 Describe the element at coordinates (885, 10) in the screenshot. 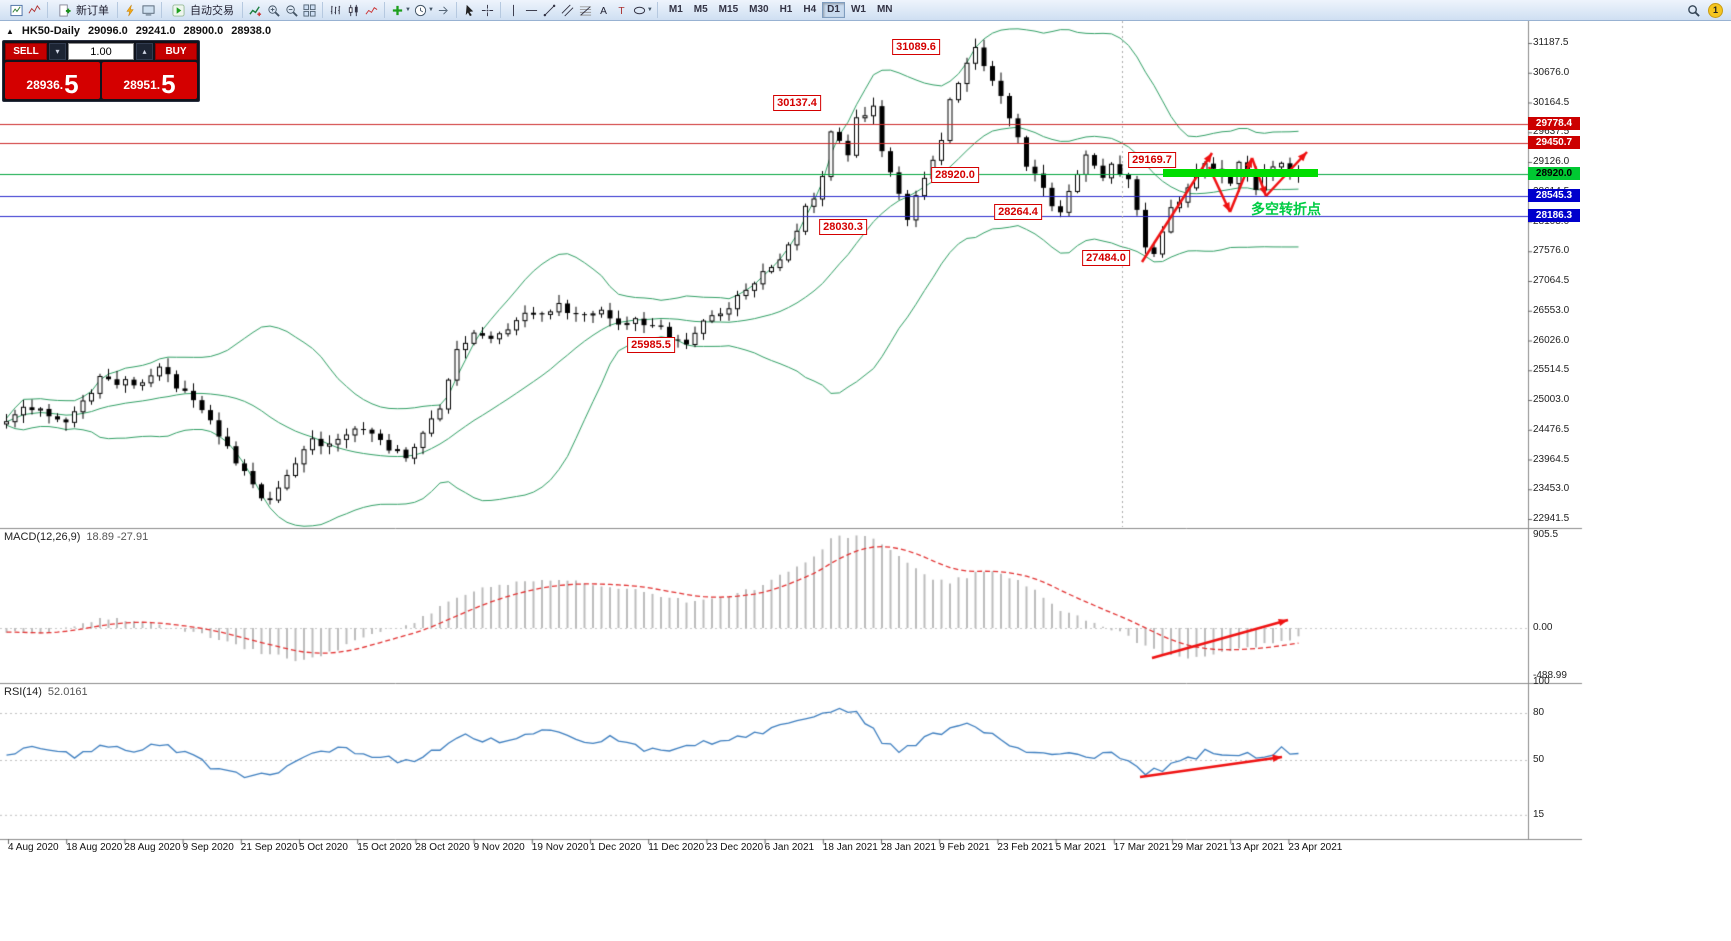

I see `timeframe-button-MN: MN` at that location.